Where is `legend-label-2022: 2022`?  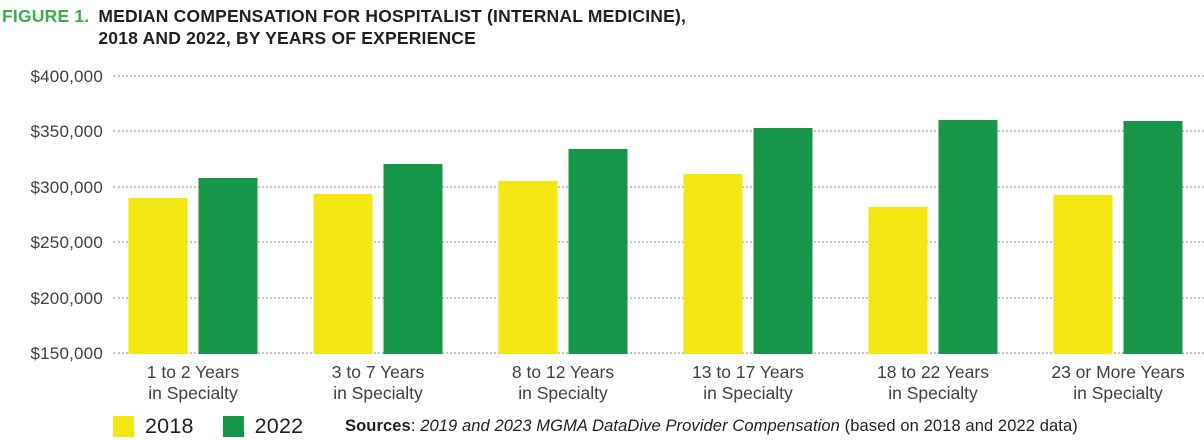 legend-label-2022: 2022 is located at coordinates (279, 426).